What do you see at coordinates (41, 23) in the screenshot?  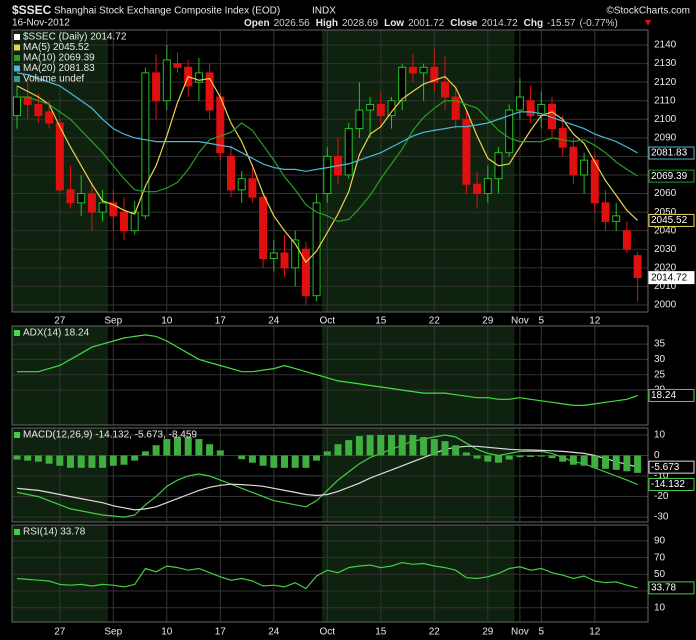 I see `date: 16-Nov-2012` at bounding box center [41, 23].